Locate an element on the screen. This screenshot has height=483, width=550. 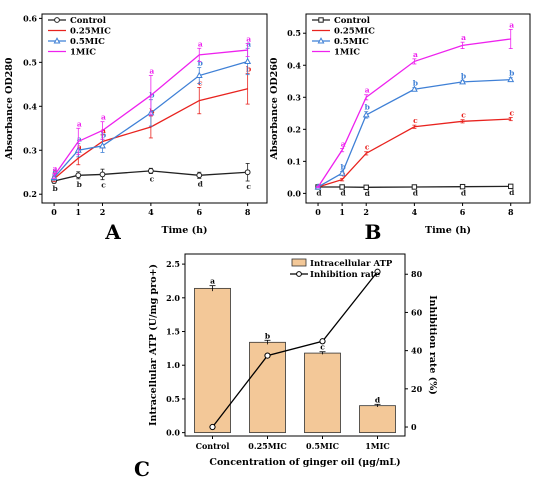
y2-tick-label: 20 is located at coordinates (417, 389).